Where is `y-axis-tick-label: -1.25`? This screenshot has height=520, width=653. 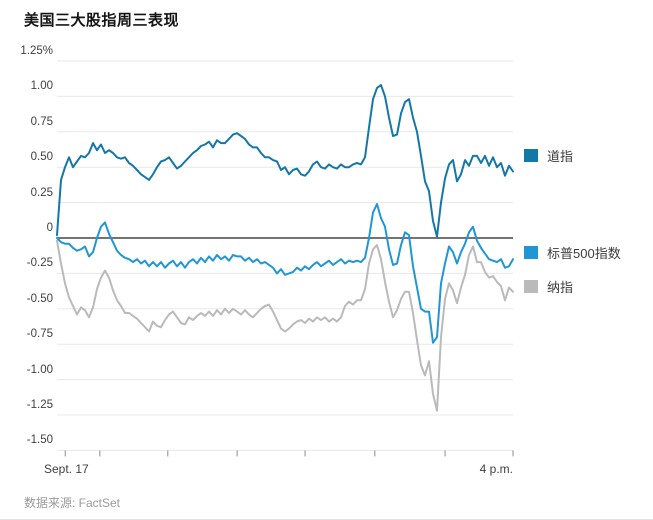 y-axis-tick-label: -1.25 is located at coordinates (39, 405).